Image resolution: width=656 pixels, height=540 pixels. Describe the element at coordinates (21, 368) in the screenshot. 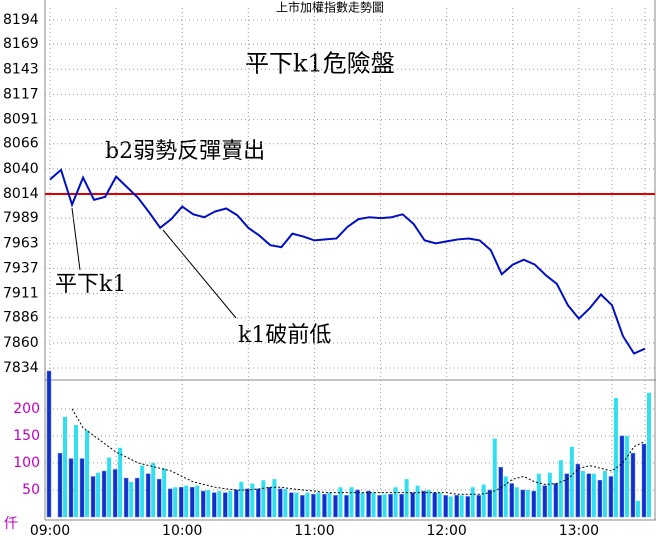

I see `y-tick-label: 7834` at that location.